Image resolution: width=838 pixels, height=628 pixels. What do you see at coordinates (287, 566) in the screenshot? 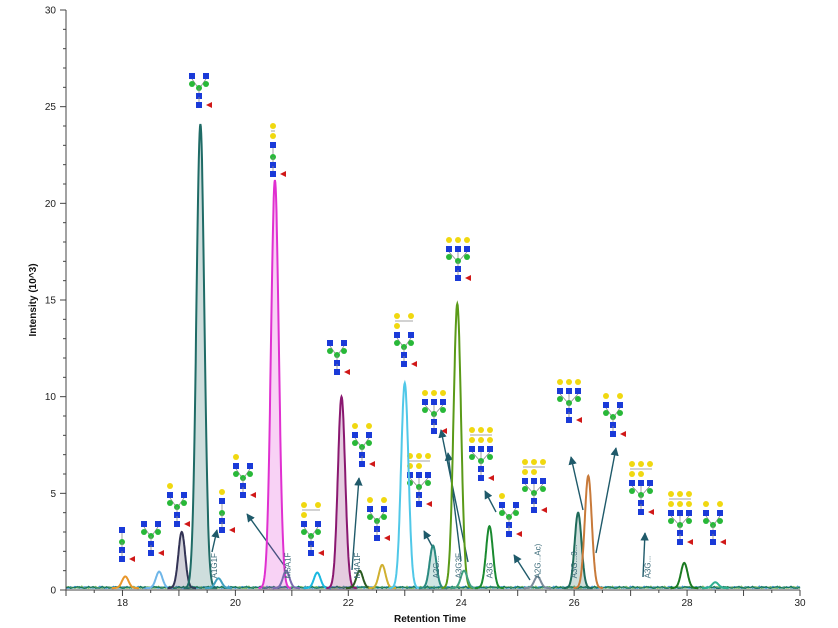
I see `peak-label: M5A1F` at bounding box center [287, 566].